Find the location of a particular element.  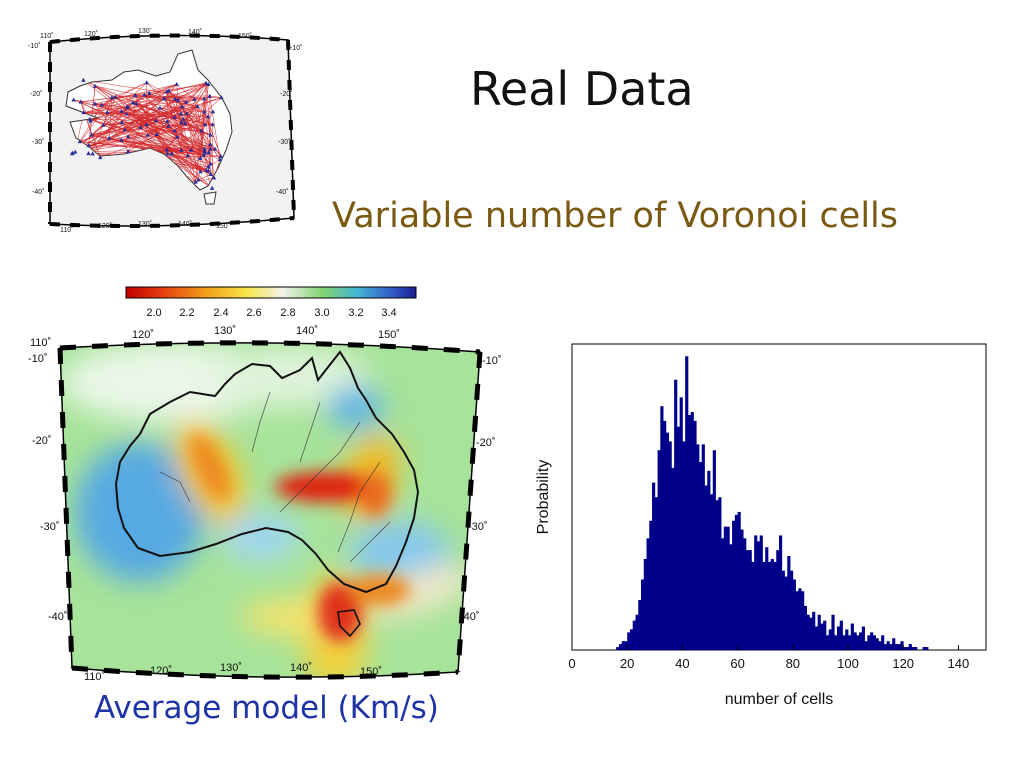

lat-label: -20˚ is located at coordinates (486, 443).